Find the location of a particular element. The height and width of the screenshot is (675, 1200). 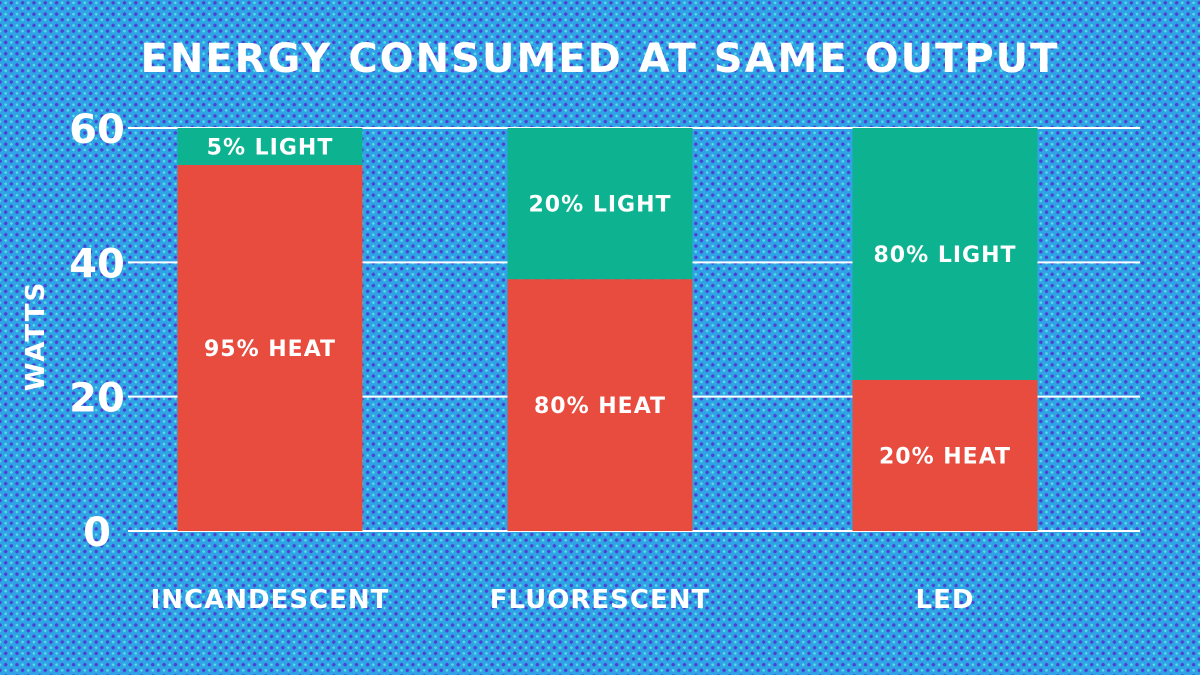

bar-segment-heat-incandescent is located at coordinates (270, 348).